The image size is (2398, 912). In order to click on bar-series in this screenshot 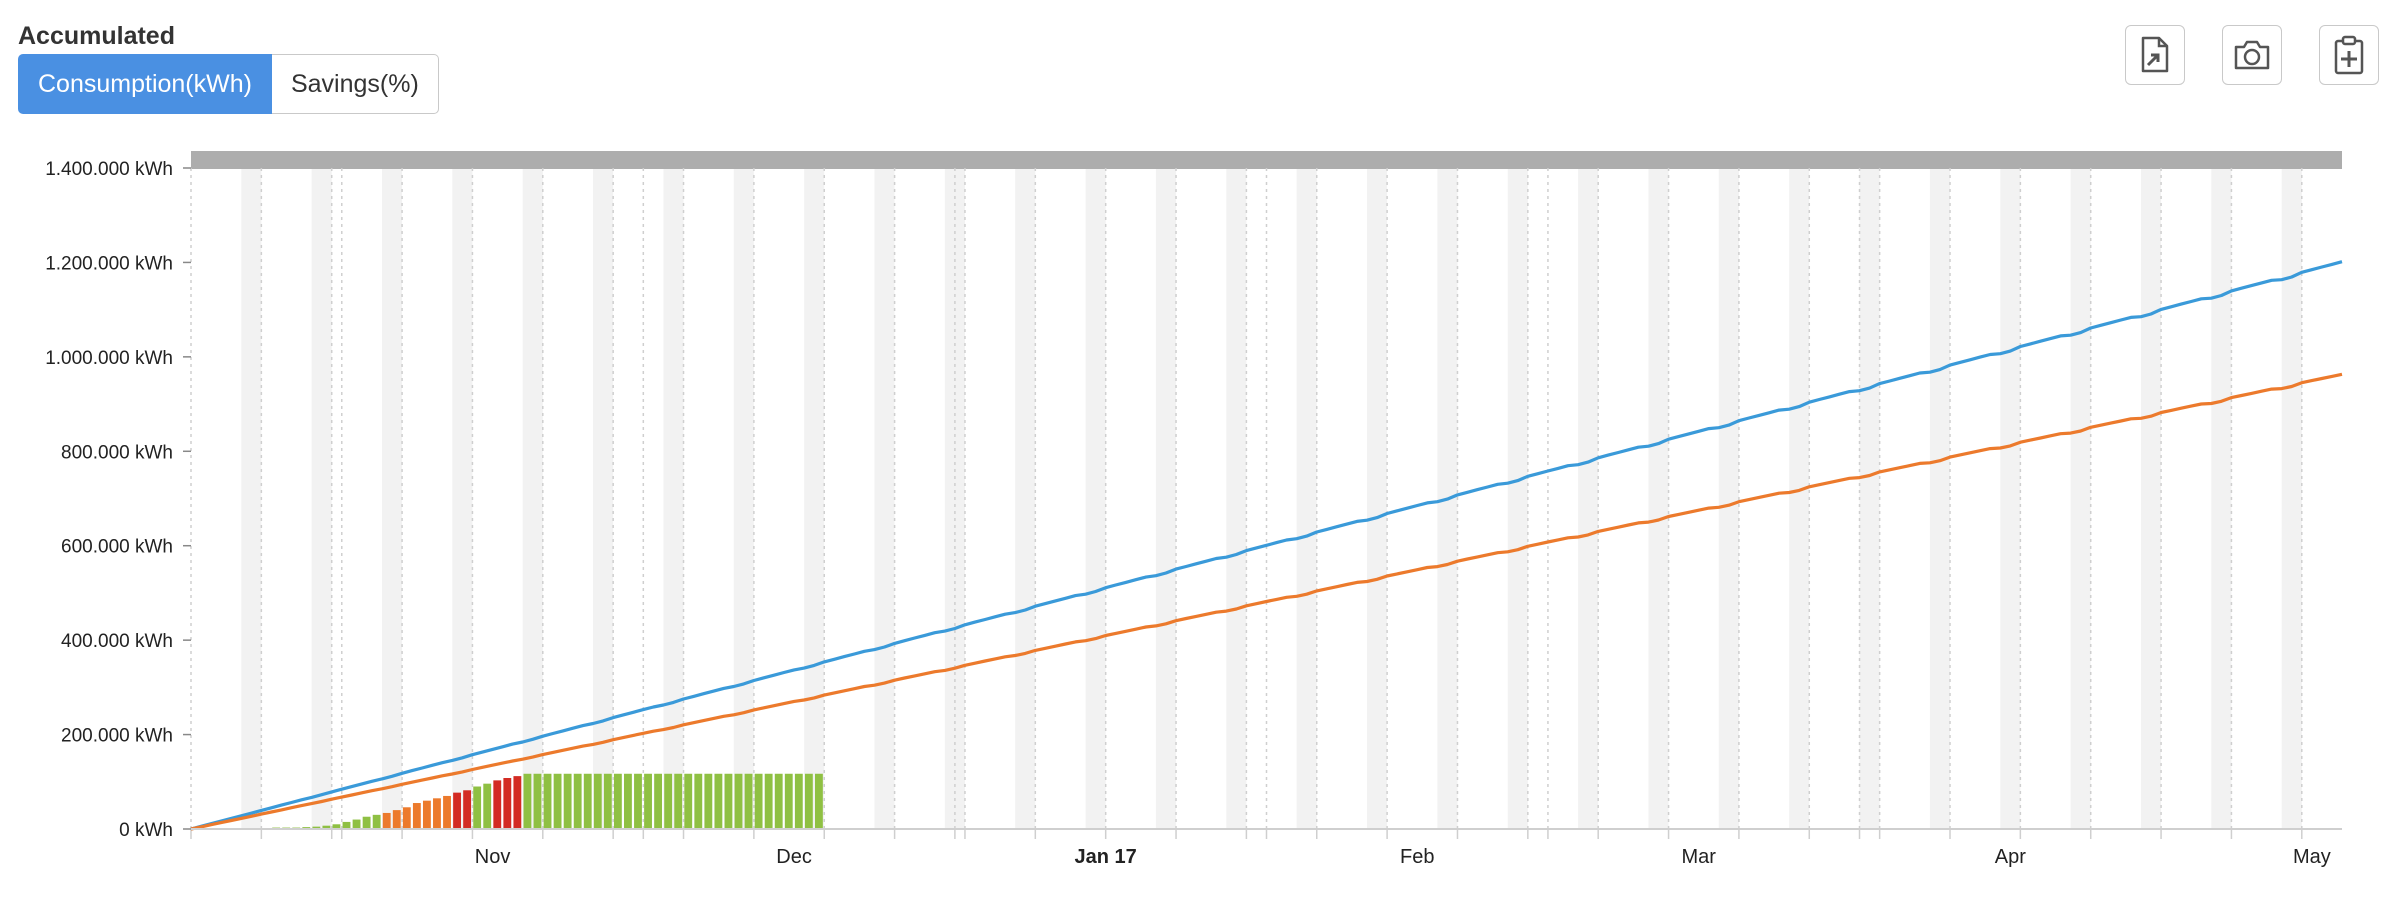, I will do `click(527, 801)`.